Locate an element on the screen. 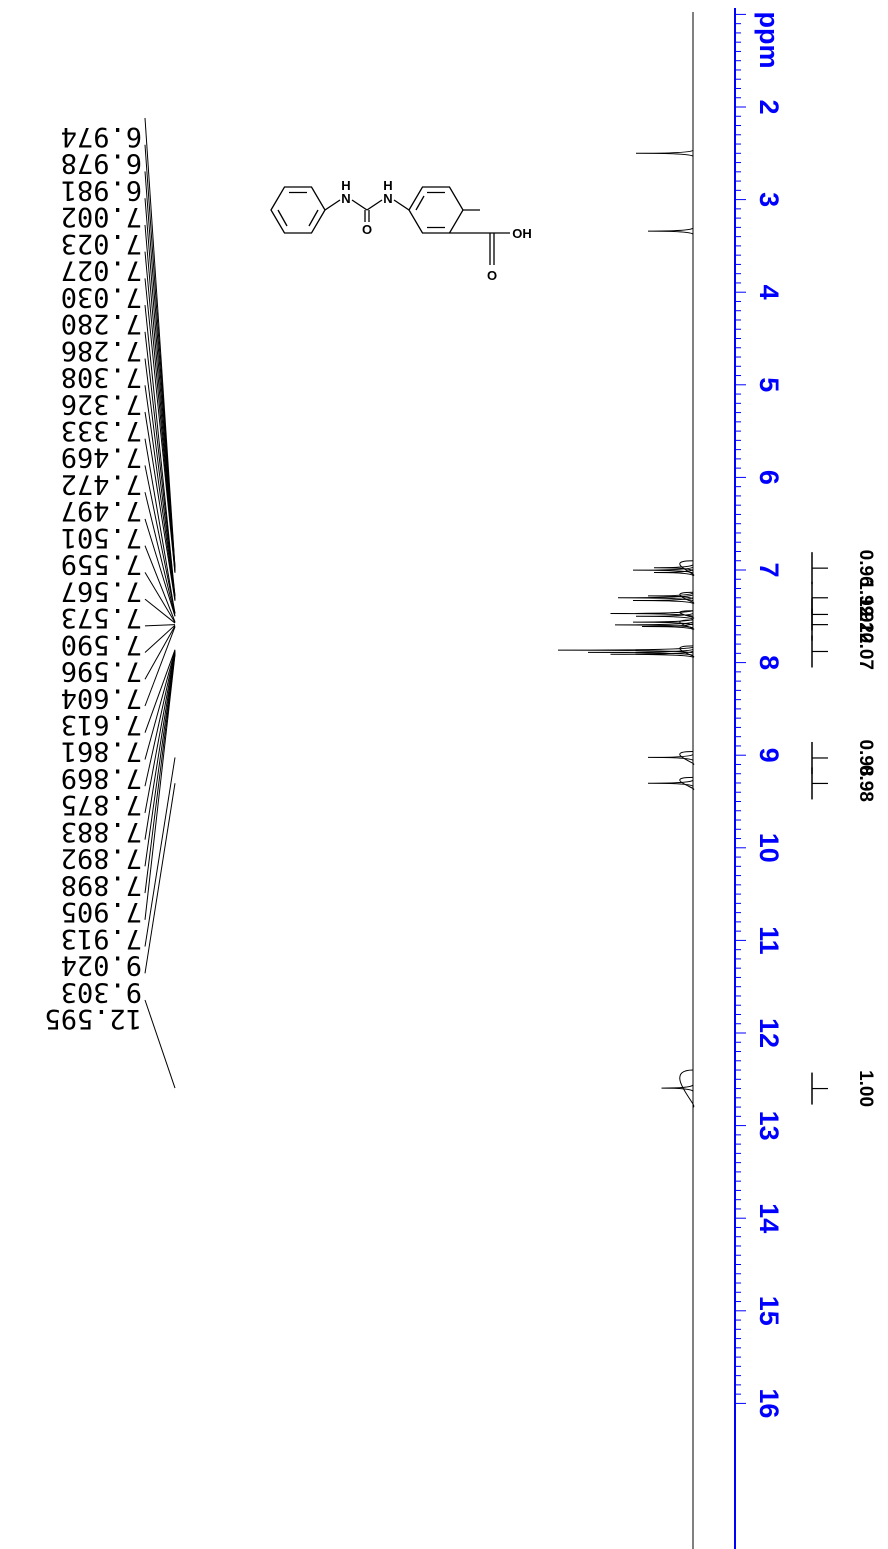 This screenshot has width=888, height=1549. peak-label: 7.472 is located at coordinates (101, 483).